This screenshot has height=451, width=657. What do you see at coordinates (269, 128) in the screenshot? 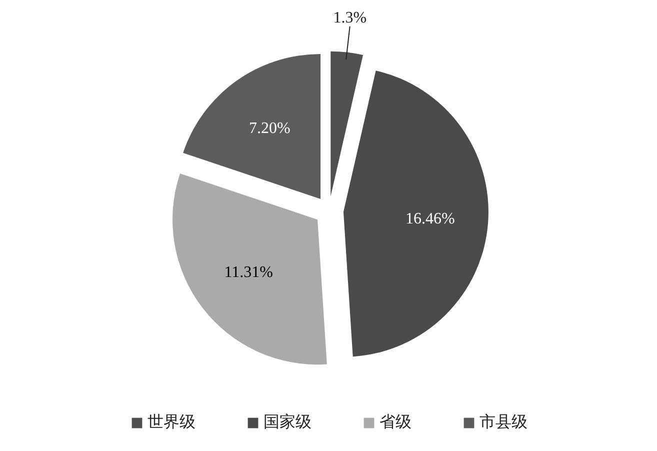
I see `data-label: 7.20%` at bounding box center [269, 128].